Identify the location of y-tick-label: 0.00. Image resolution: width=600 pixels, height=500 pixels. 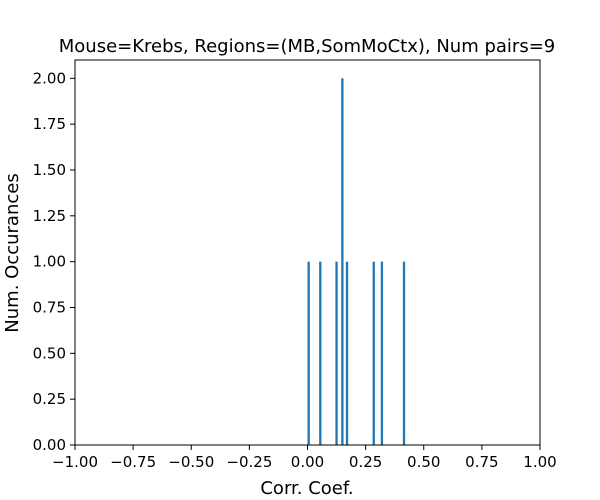
(49, 445).